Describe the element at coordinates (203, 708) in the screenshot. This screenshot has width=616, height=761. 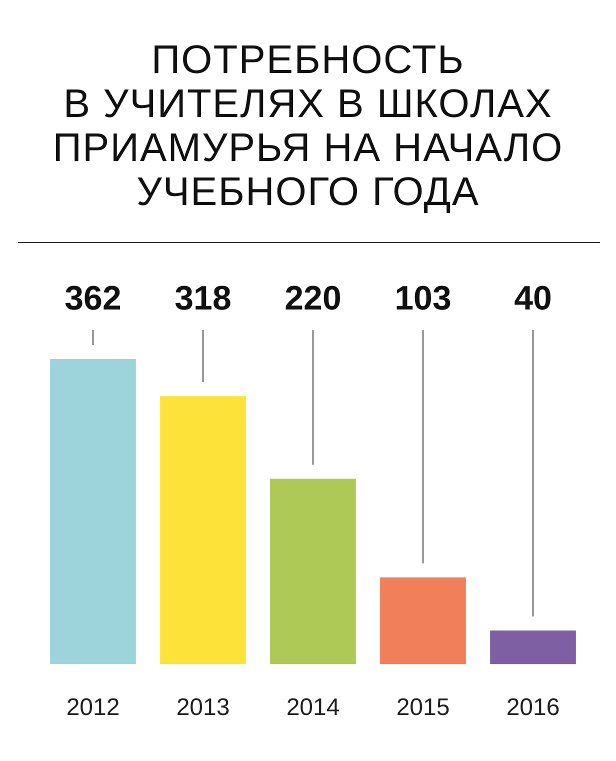
I see `x-tick-label: 2013` at that location.